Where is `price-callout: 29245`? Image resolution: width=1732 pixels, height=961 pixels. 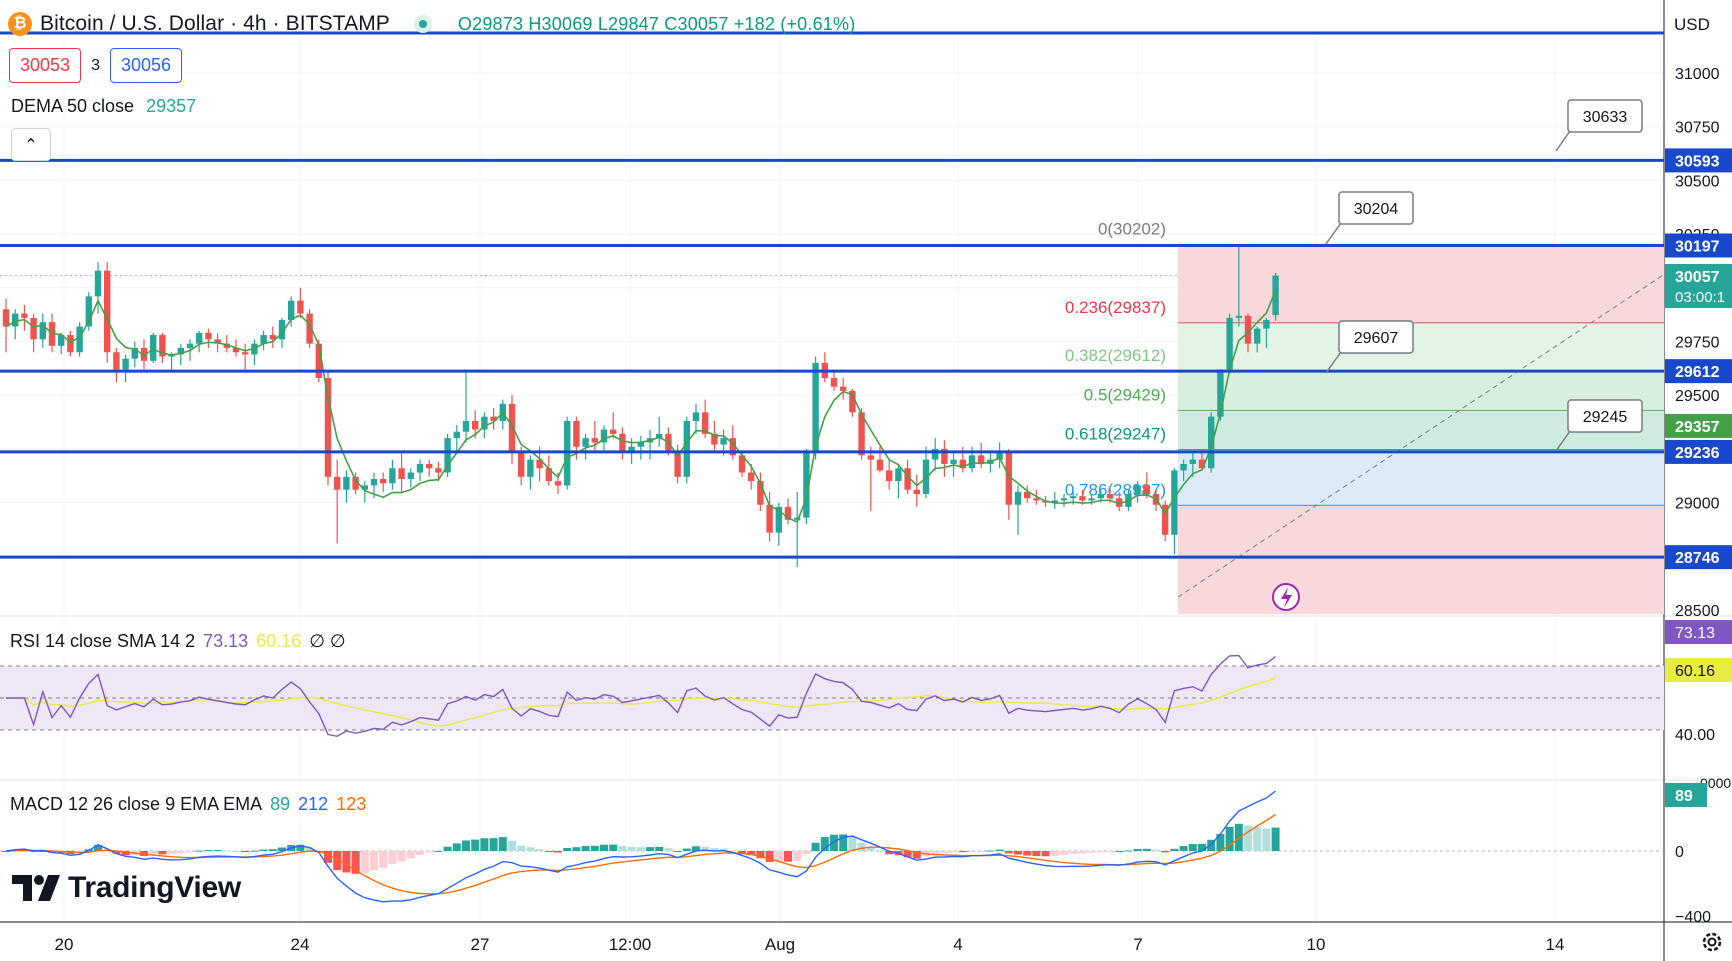
price-callout: 29245 is located at coordinates (1599, 425).